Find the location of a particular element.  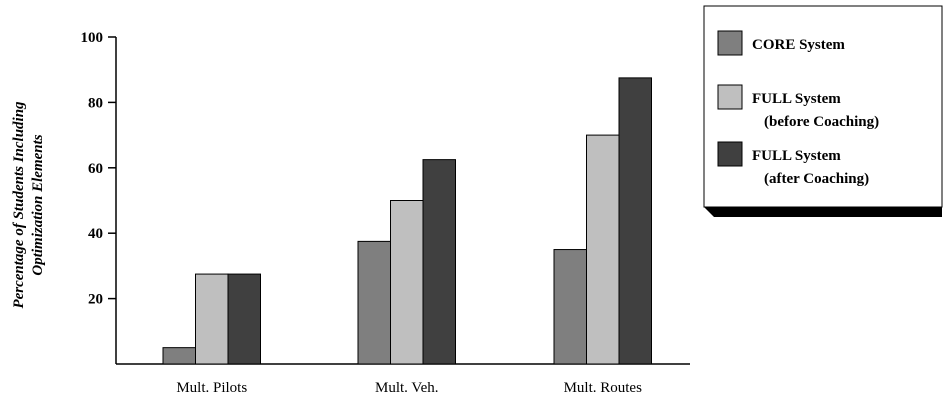

y-tick-label: 40 is located at coordinates (95, 234).